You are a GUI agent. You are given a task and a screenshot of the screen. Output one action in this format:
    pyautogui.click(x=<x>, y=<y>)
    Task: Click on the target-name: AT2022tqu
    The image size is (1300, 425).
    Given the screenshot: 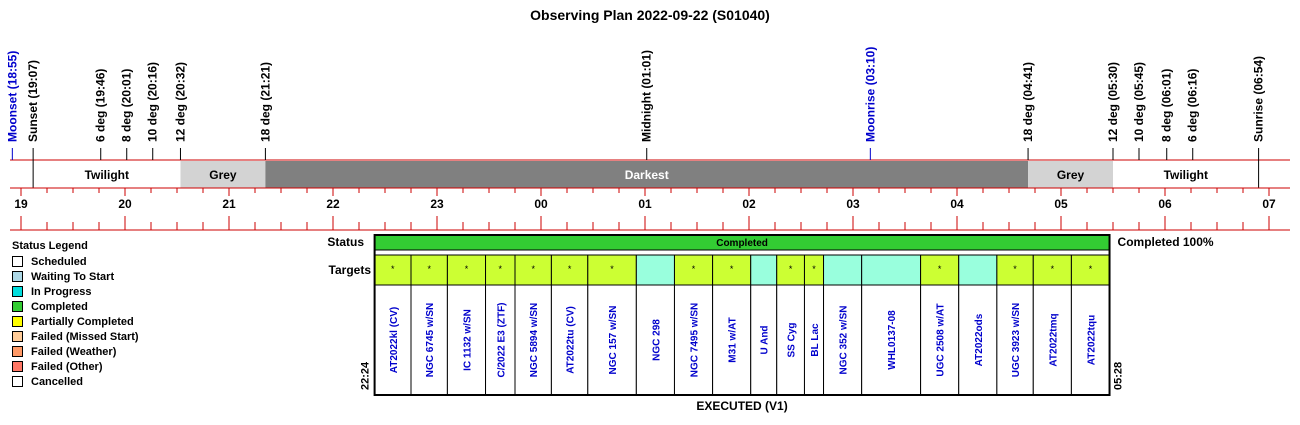 What is the action you would take?
    pyautogui.click(x=1091, y=340)
    